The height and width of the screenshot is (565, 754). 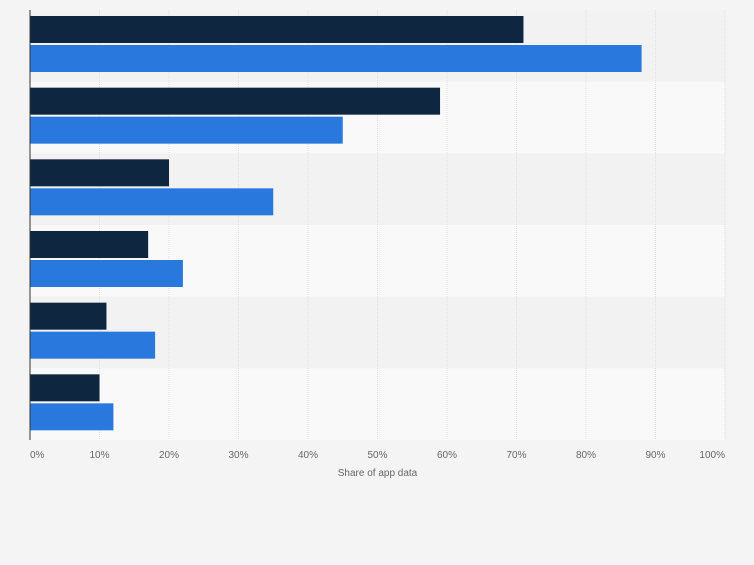 What do you see at coordinates (378, 473) in the screenshot?
I see `x-axis-title: Share of app data` at bounding box center [378, 473].